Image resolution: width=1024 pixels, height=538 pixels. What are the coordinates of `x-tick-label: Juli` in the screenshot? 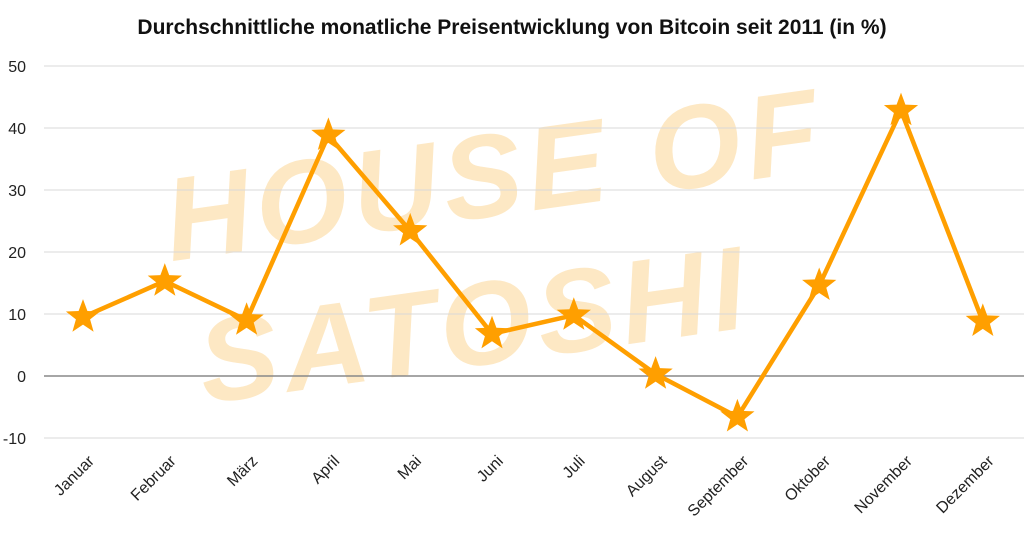 It's located at (574, 467).